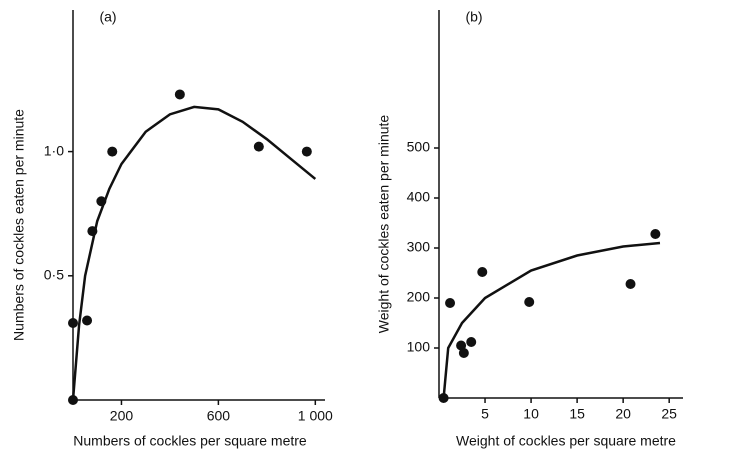 Image resolution: width=729 pixels, height=459 pixels. I want to click on y-tick-label: 100, so click(419, 347).